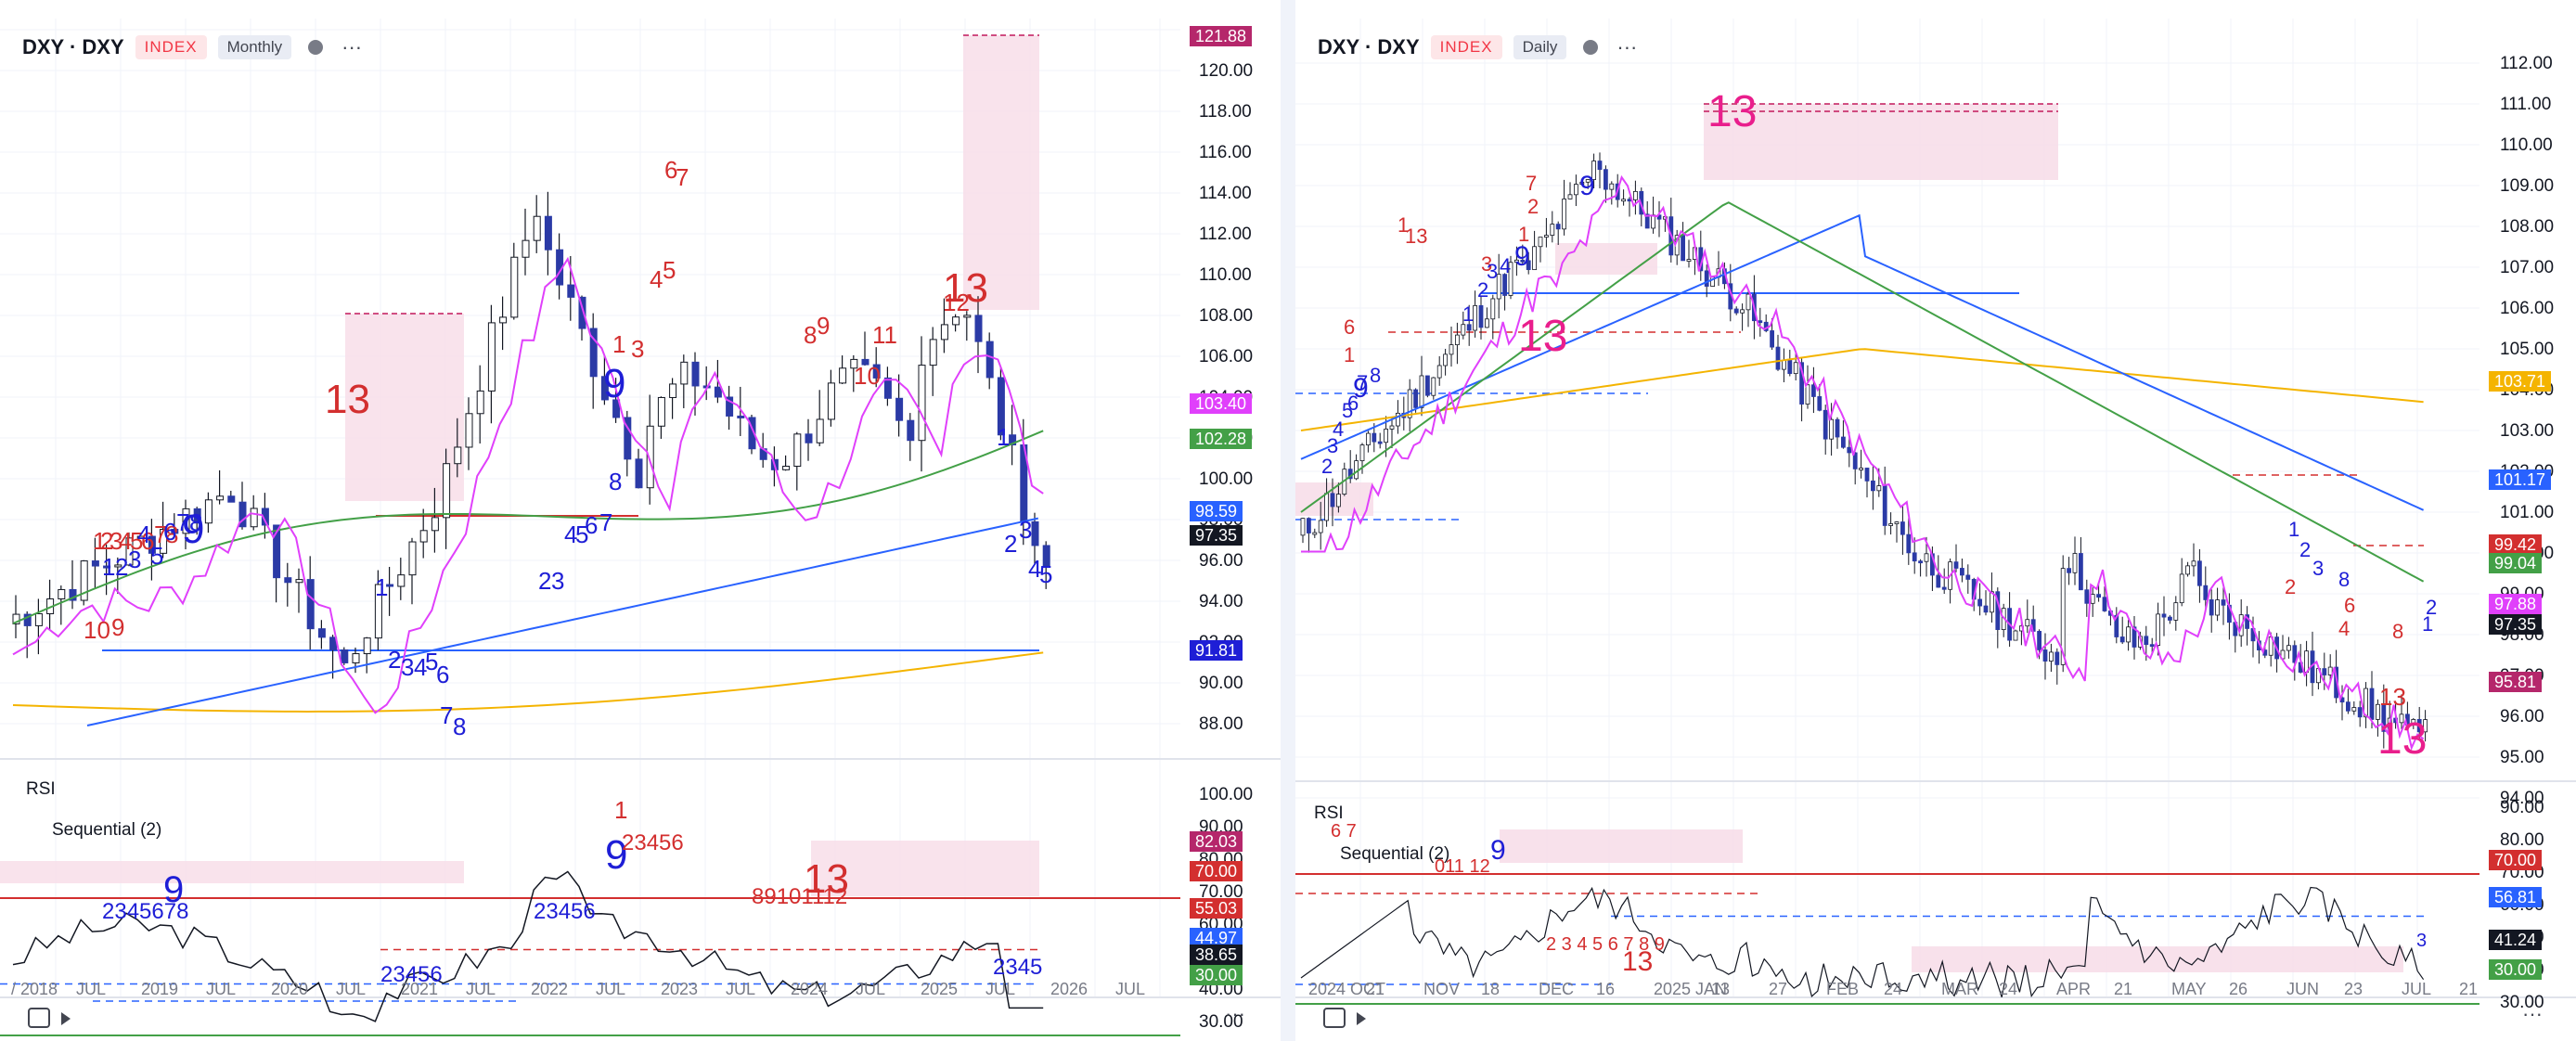  Describe the element at coordinates (2124, 989) in the screenshot. I see `time-axis-label: 21` at that location.